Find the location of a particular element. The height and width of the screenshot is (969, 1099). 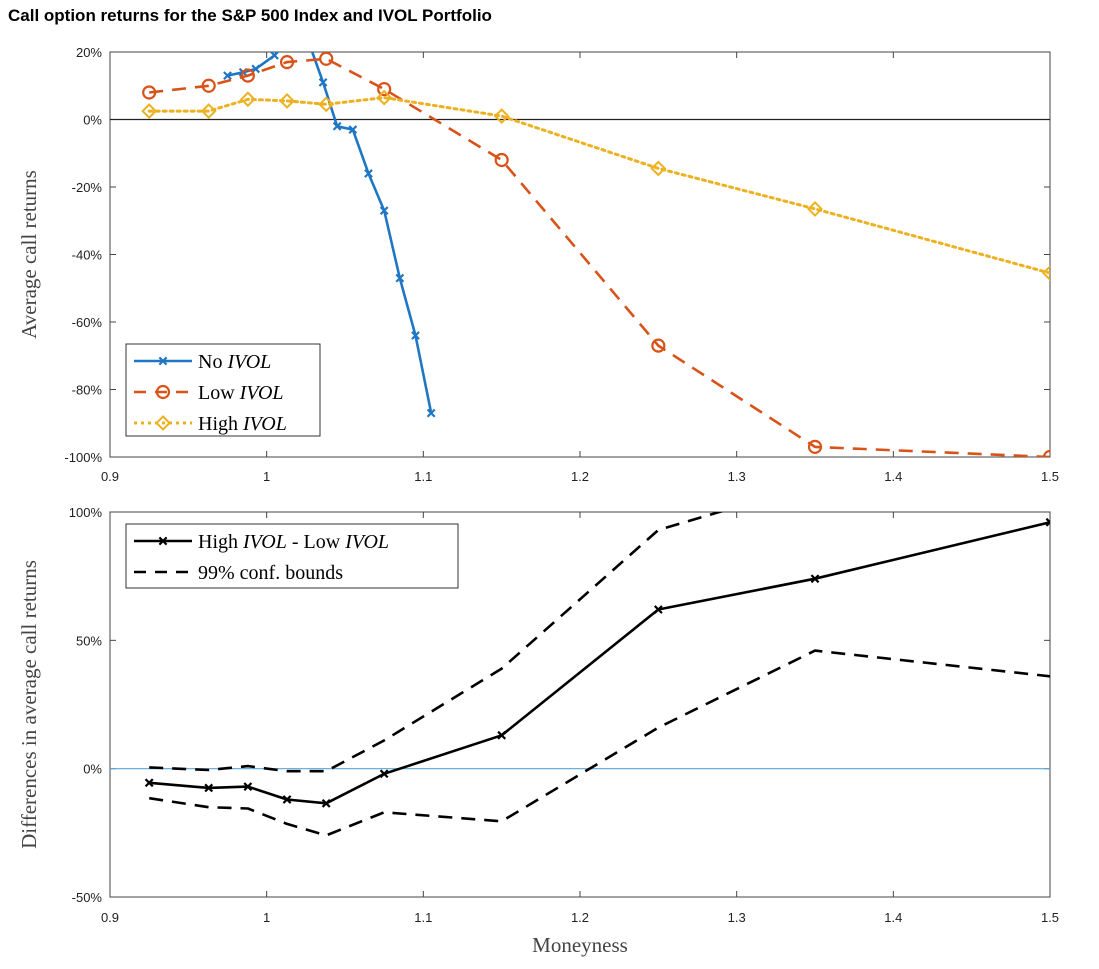

y-tick-label: 50% is located at coordinates (89, 640).